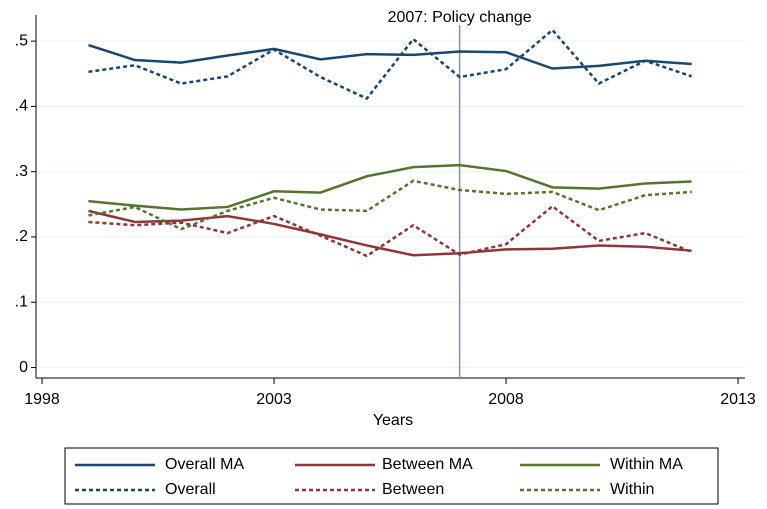 The width and height of the screenshot is (767, 509). What do you see at coordinates (190, 489) in the screenshot?
I see `legend-label: Overall` at bounding box center [190, 489].